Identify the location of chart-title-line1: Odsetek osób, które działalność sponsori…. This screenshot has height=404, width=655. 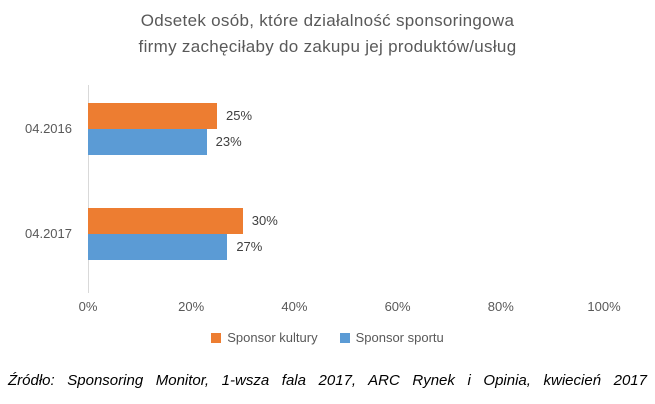
(327, 20).